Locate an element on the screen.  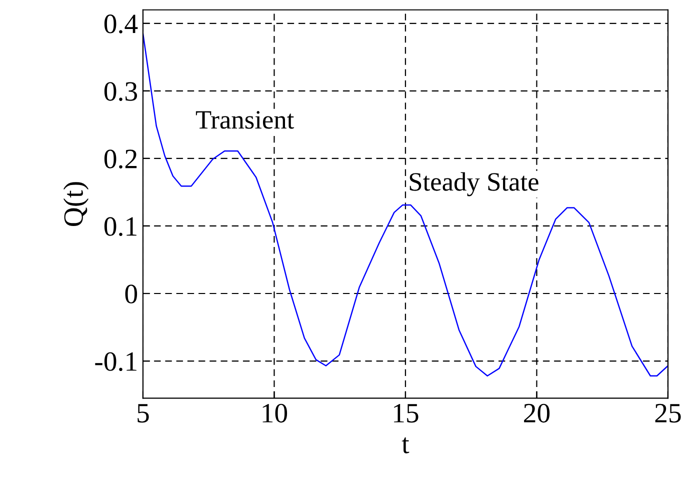
y-axis-title: Q(t) is located at coordinates (76, 204).